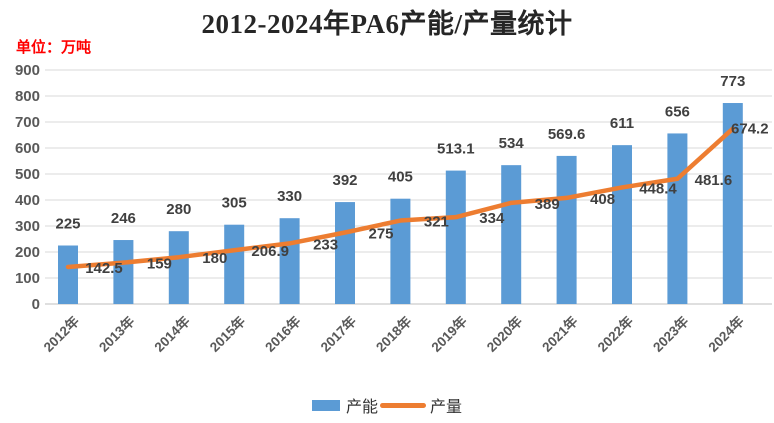 The height and width of the screenshot is (423, 774). I want to click on y-tick-label: 700, so click(27, 122).